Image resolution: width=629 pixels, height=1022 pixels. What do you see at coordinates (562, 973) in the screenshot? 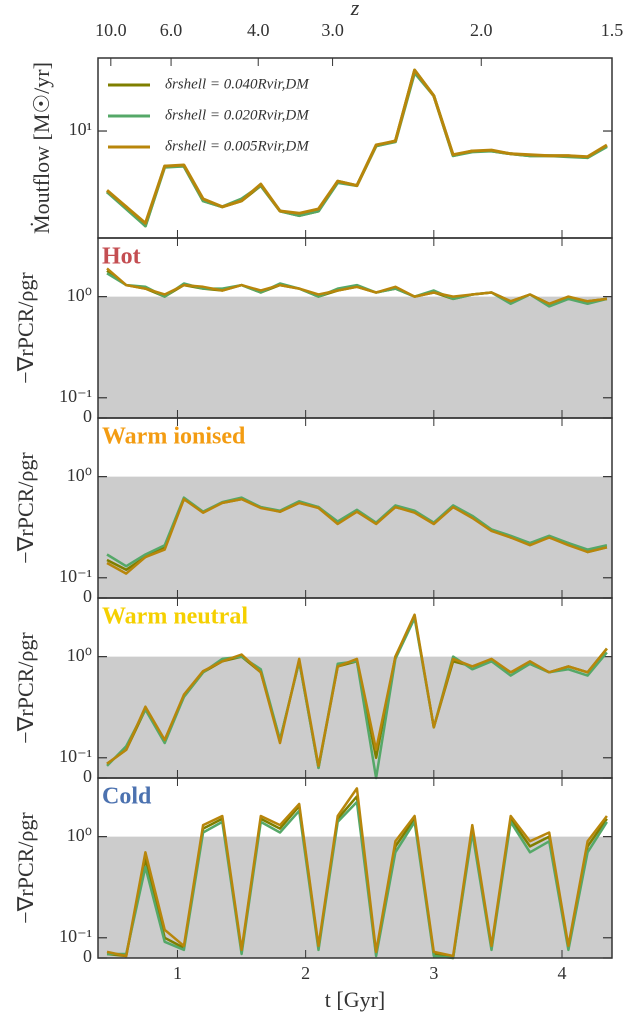
I see `x-tick-label: 4` at bounding box center [562, 973].